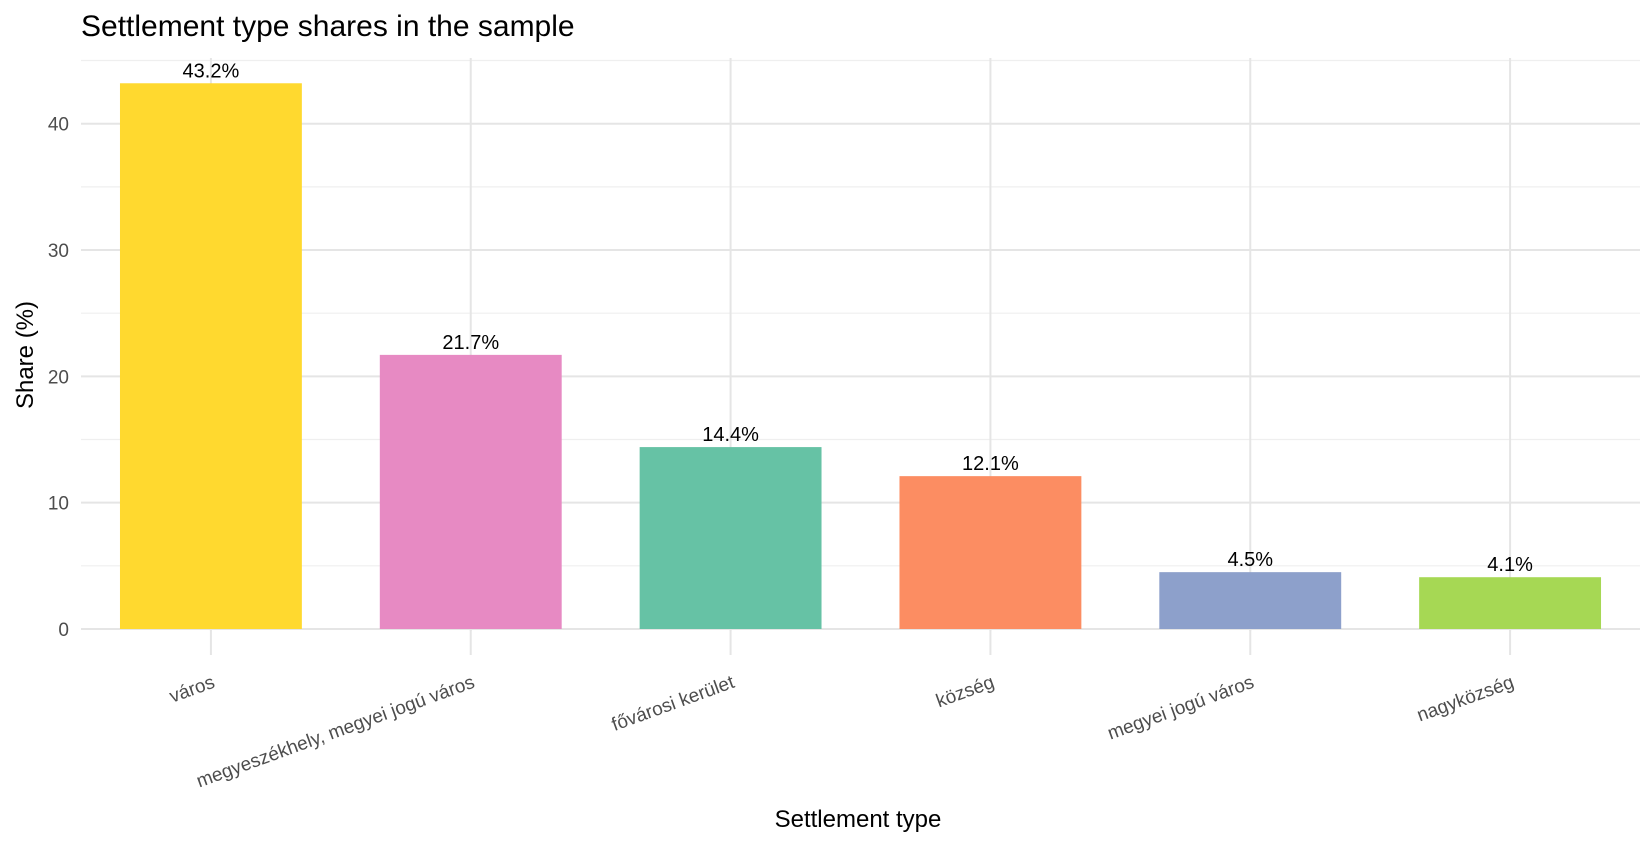 Image resolution: width=1644 pixels, height=842 pixels. What do you see at coordinates (211, 71) in the screenshot?
I see `bar-value-label: 43.2%` at bounding box center [211, 71].